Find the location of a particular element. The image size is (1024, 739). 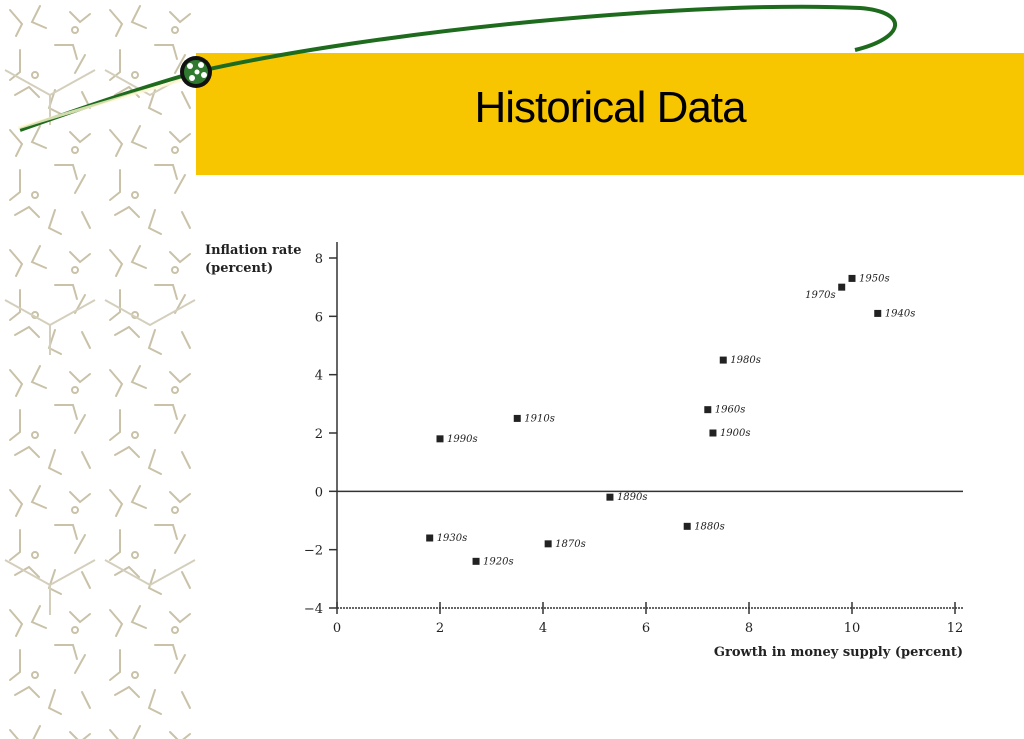

data-label: 1940s is located at coordinates (900, 313).